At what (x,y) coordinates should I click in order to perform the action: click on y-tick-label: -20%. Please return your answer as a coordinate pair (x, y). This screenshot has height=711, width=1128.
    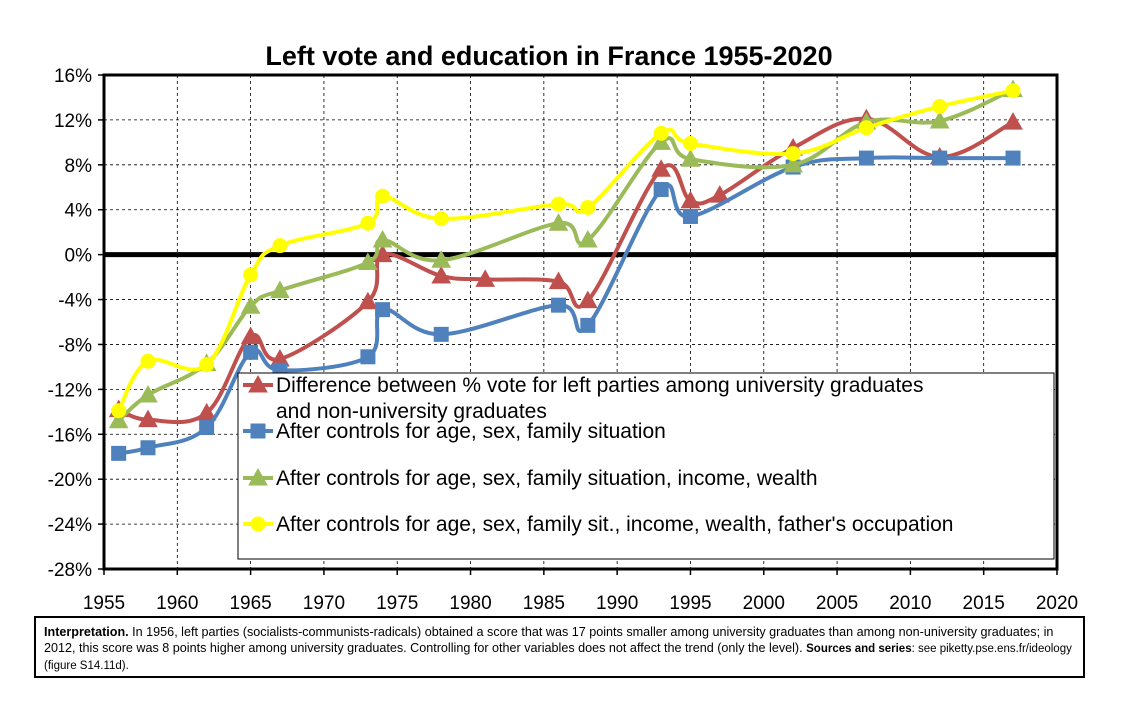
    Looking at the image, I should click on (70, 480).